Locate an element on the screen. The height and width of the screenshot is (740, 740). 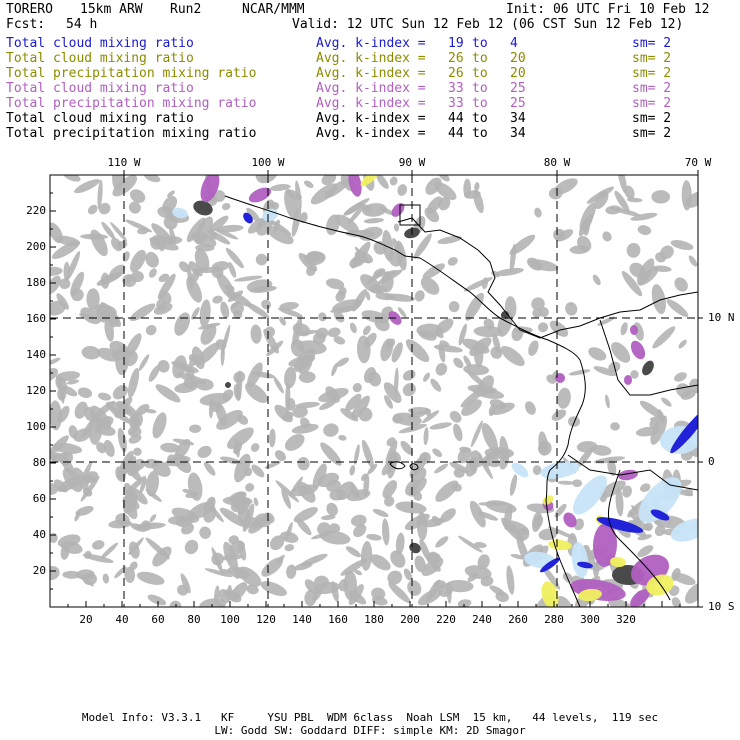
legend-kindex-to: 4 is located at coordinates (514, 43).